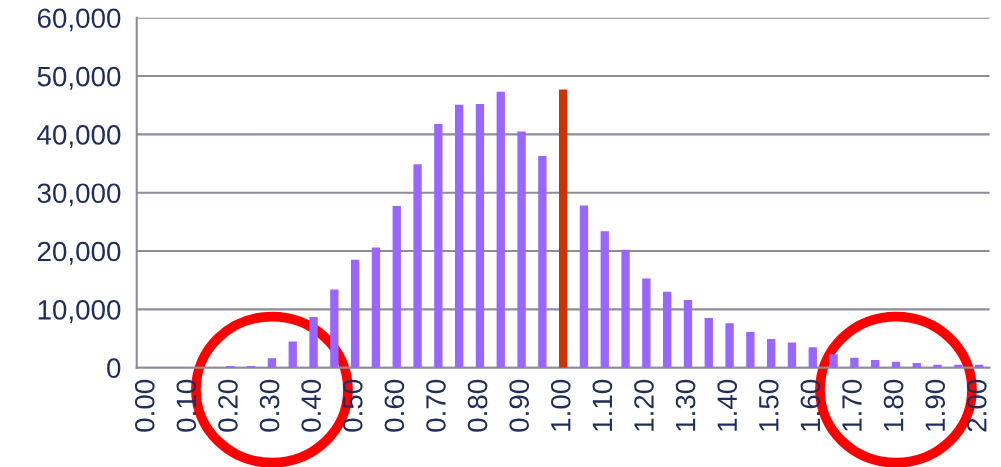  What do you see at coordinates (114, 368) in the screenshot?
I see `y-tick-label: 0` at bounding box center [114, 368].